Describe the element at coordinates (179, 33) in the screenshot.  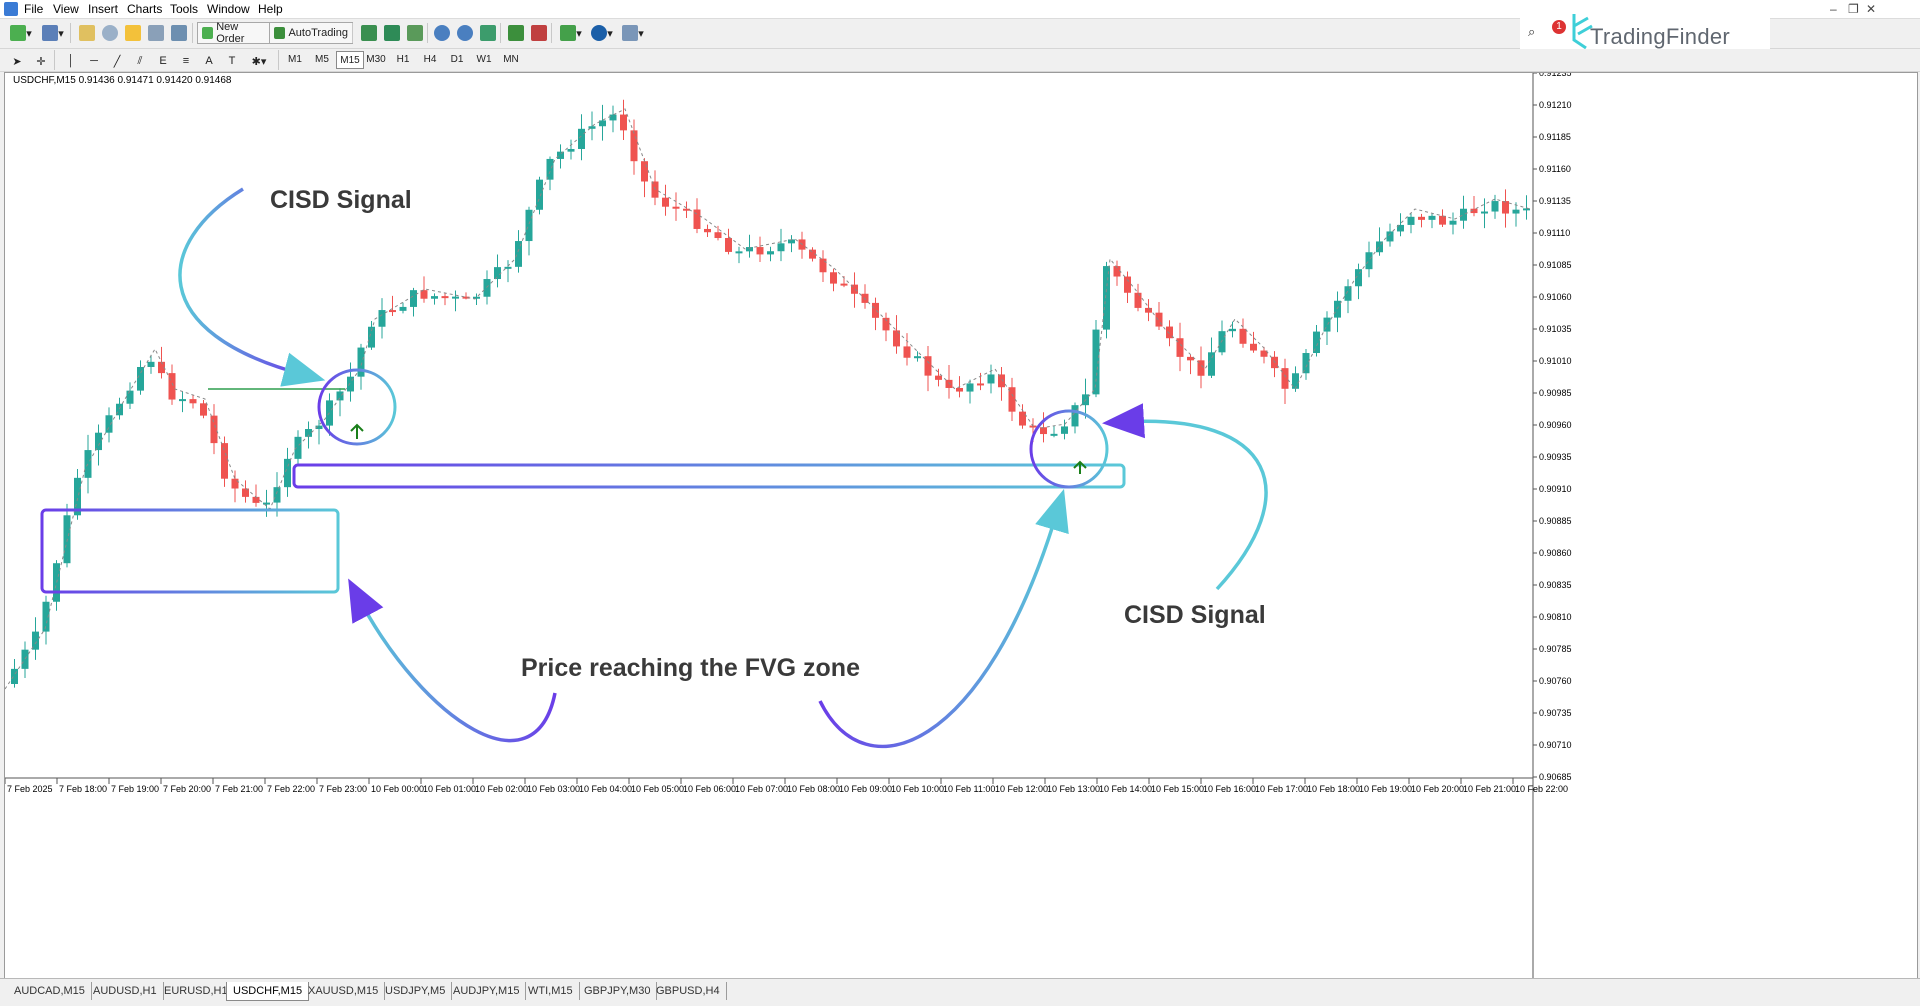
I see `tester-icon` at that location.